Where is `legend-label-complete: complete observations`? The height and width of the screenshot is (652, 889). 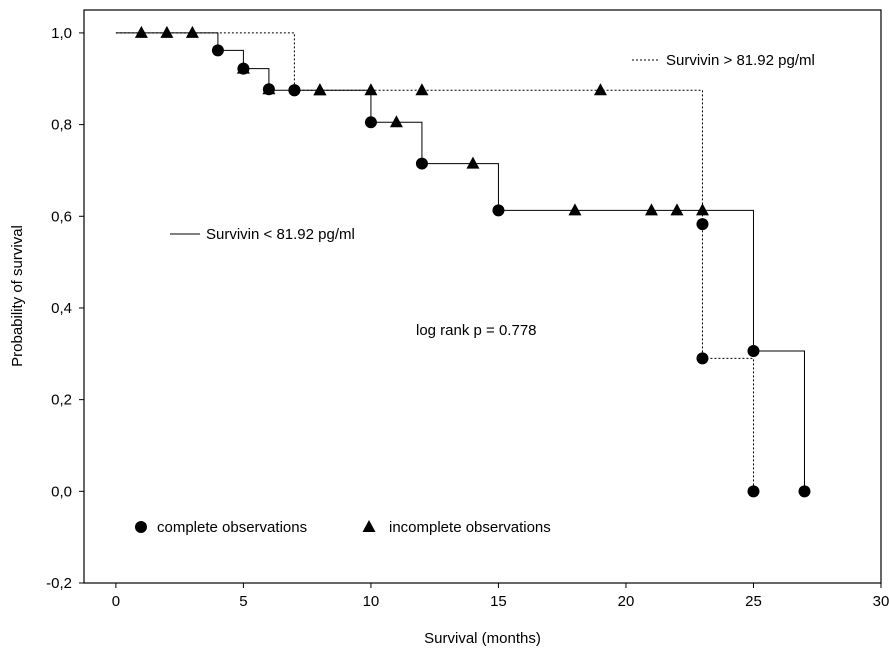
legend-label-complete: complete observations is located at coordinates (232, 527).